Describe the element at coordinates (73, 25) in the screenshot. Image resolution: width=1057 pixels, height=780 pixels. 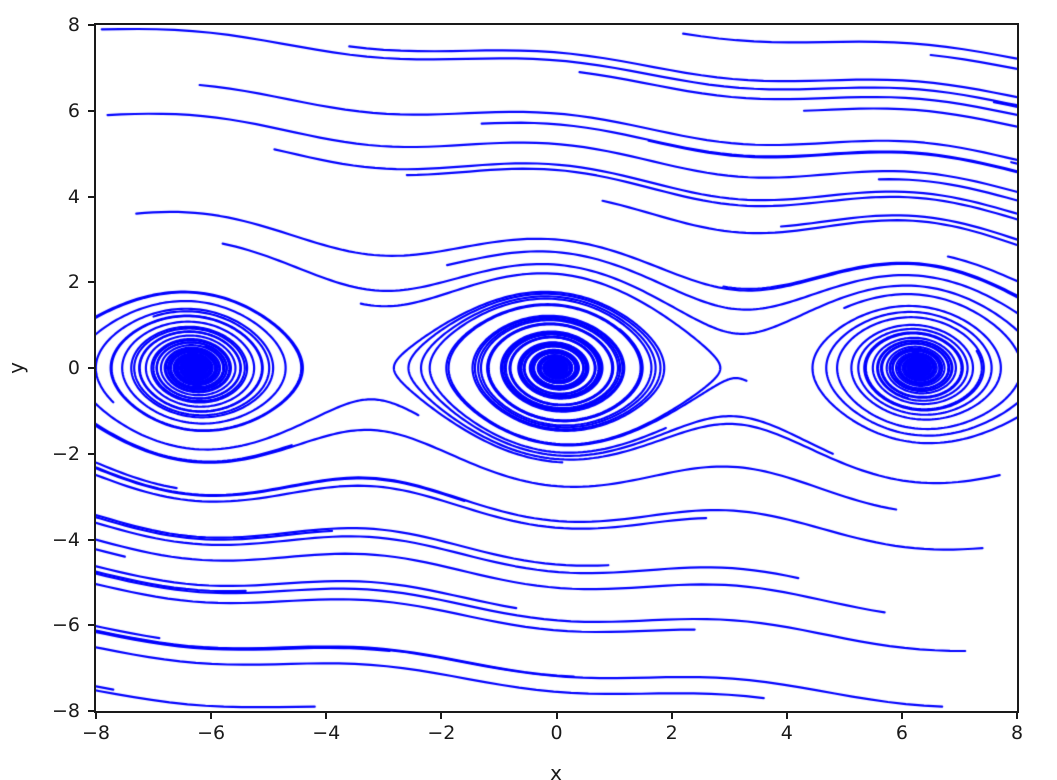
I see `y-tick-label: 8` at that location.